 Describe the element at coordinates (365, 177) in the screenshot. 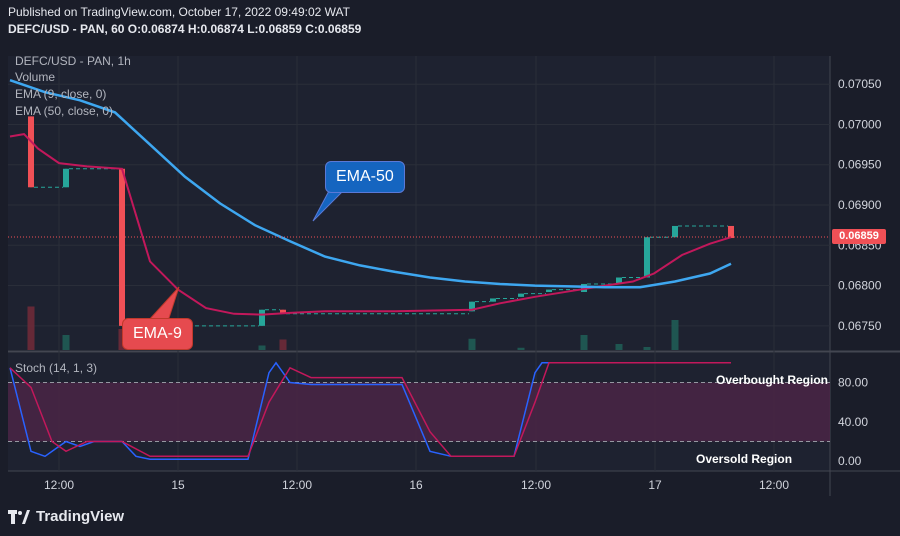

I see `ema50-callout: EMA-50` at that location.